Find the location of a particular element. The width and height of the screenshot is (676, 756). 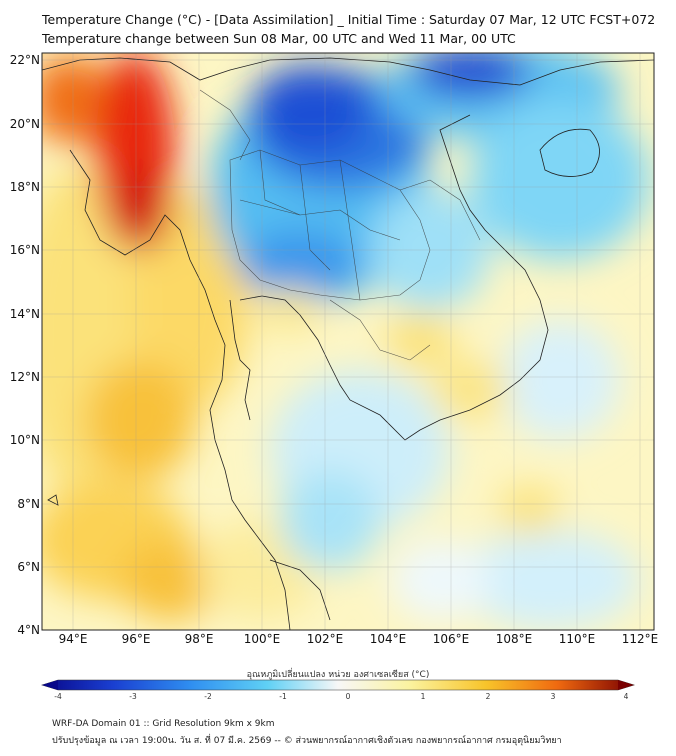

lon-label: 94°E is located at coordinates (73, 639).